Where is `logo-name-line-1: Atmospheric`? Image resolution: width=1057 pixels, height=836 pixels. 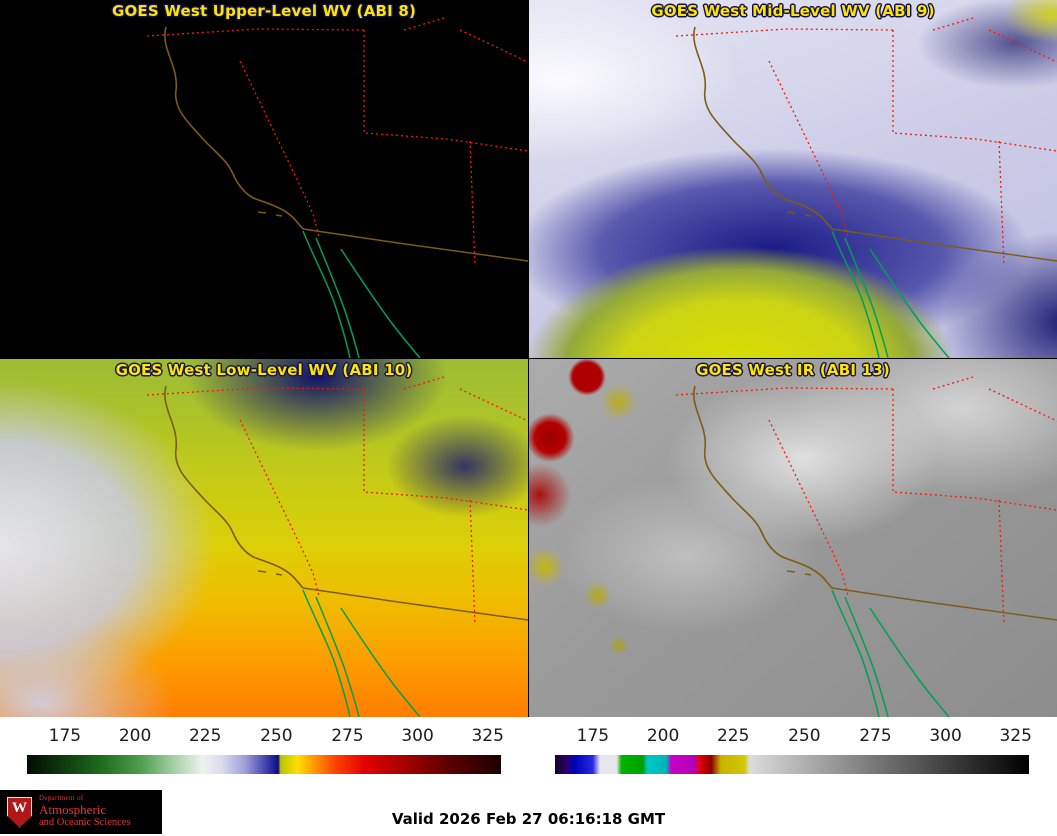 logo-name-line-1: Atmospheric is located at coordinates (73, 809).